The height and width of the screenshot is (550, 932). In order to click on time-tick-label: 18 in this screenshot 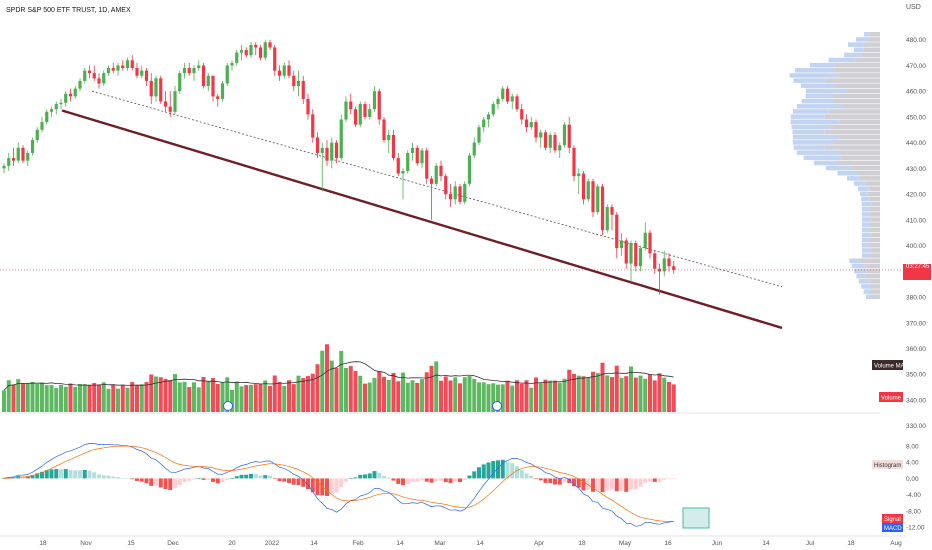, I will do `click(851, 543)`.